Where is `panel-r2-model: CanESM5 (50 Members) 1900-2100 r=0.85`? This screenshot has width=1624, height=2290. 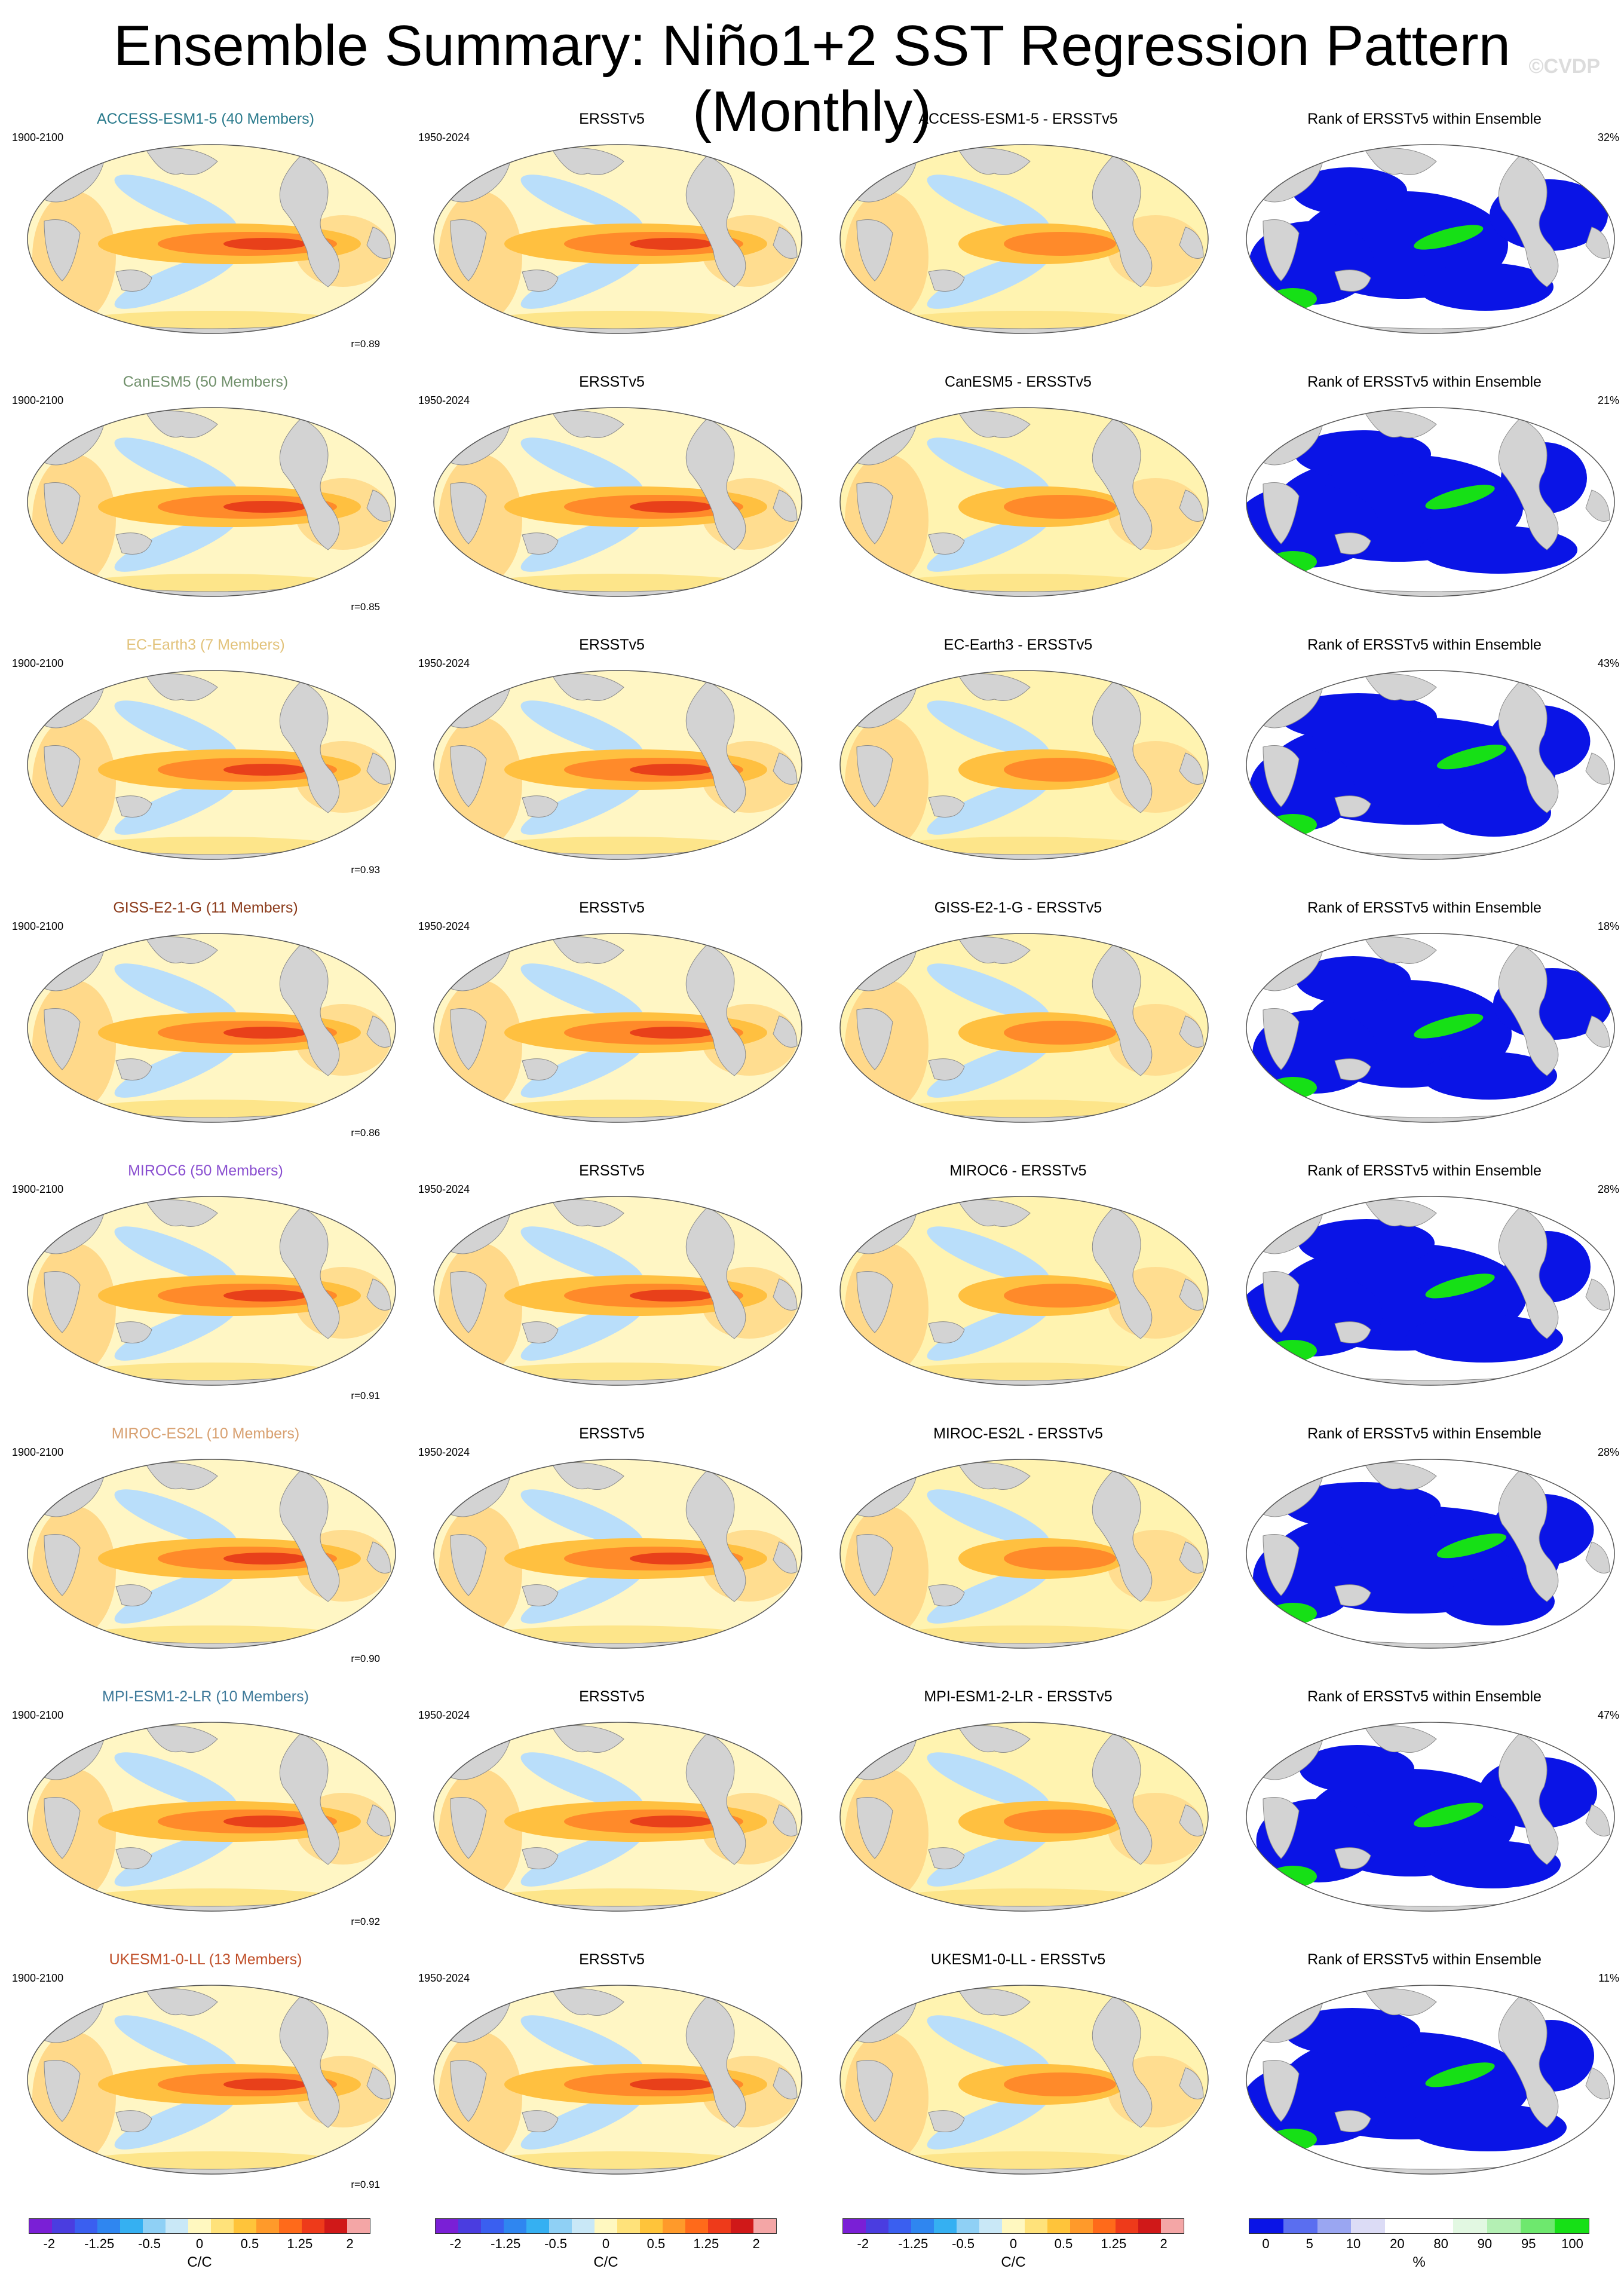
panel-r2-model: CanESM5 (50 Members) 1900-2100 r=0.85 is located at coordinates (205, 496).